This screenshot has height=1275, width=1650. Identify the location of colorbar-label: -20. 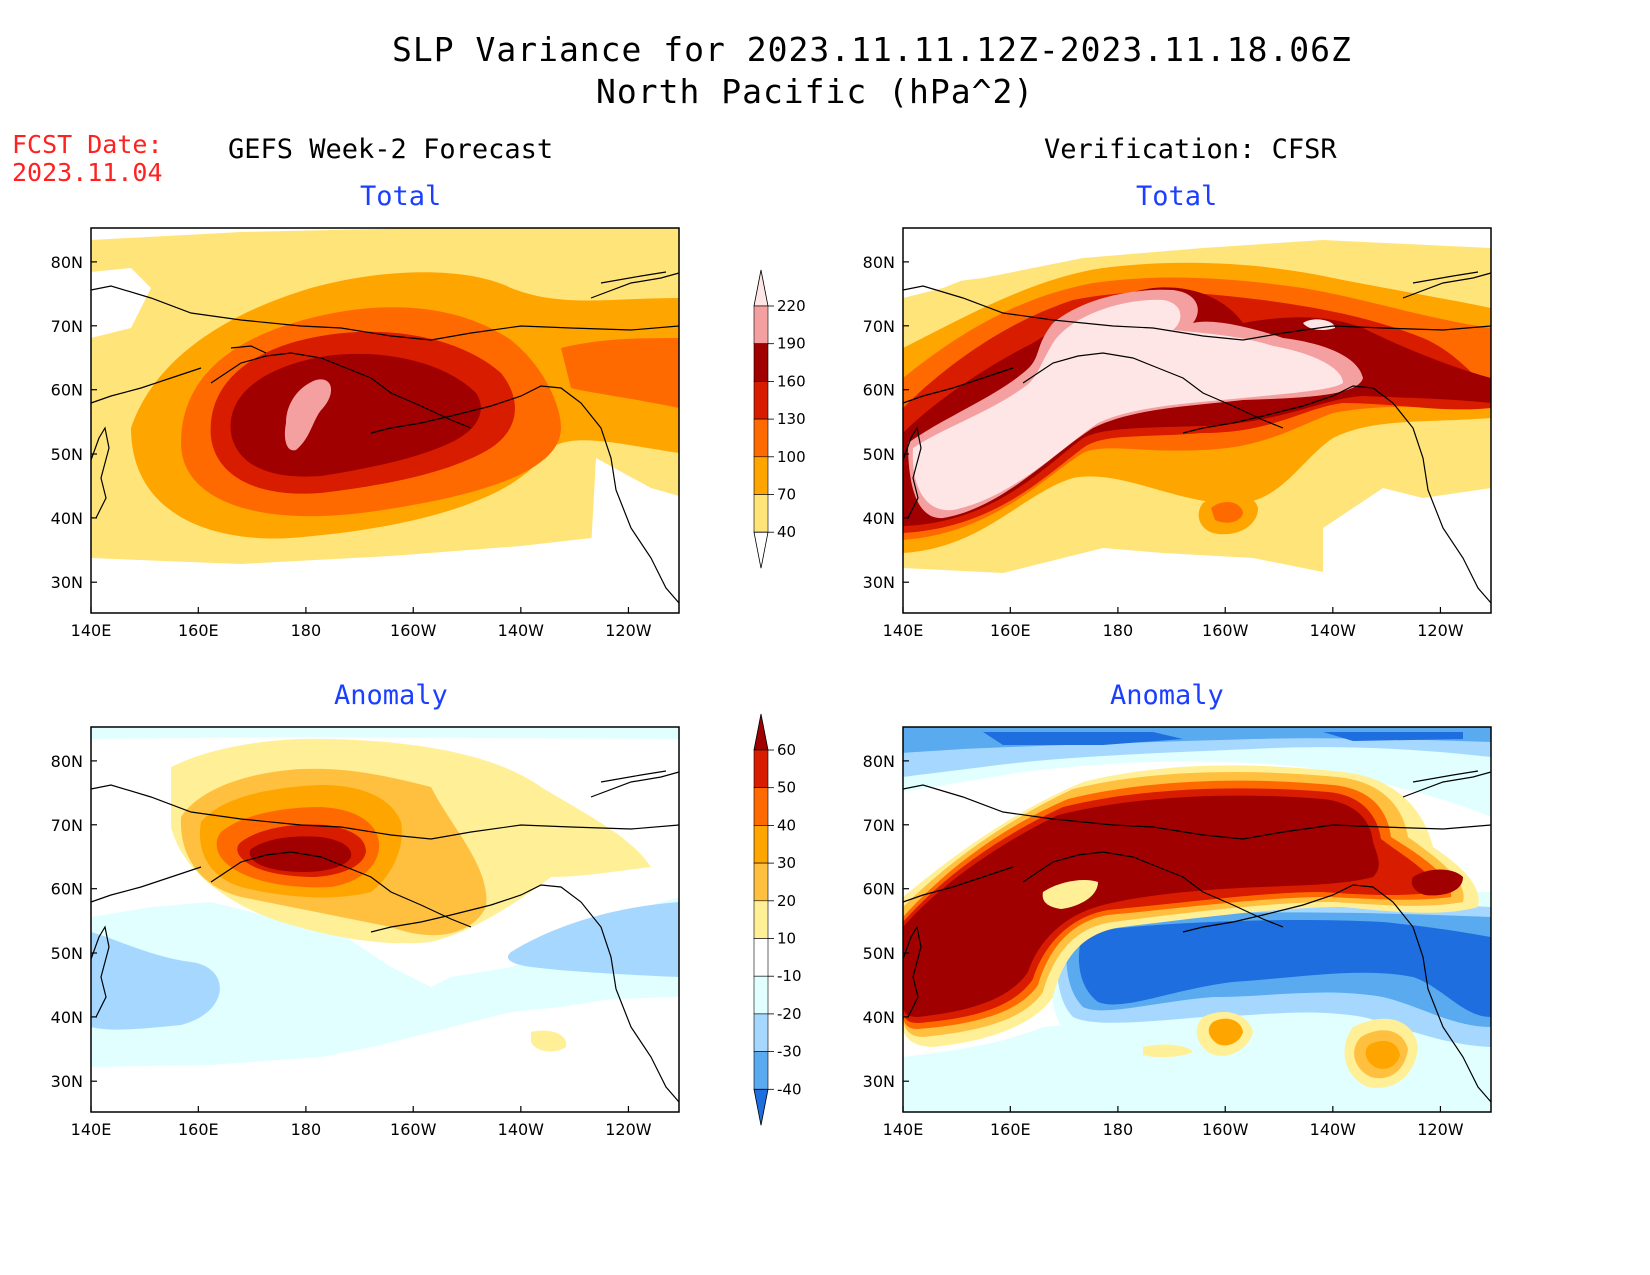
(789, 1014).